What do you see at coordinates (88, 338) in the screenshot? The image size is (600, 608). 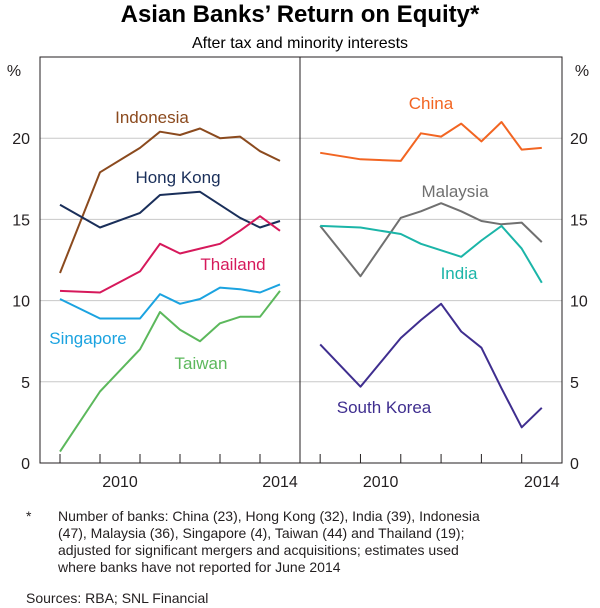 I see `series-label: Singapore` at bounding box center [88, 338].